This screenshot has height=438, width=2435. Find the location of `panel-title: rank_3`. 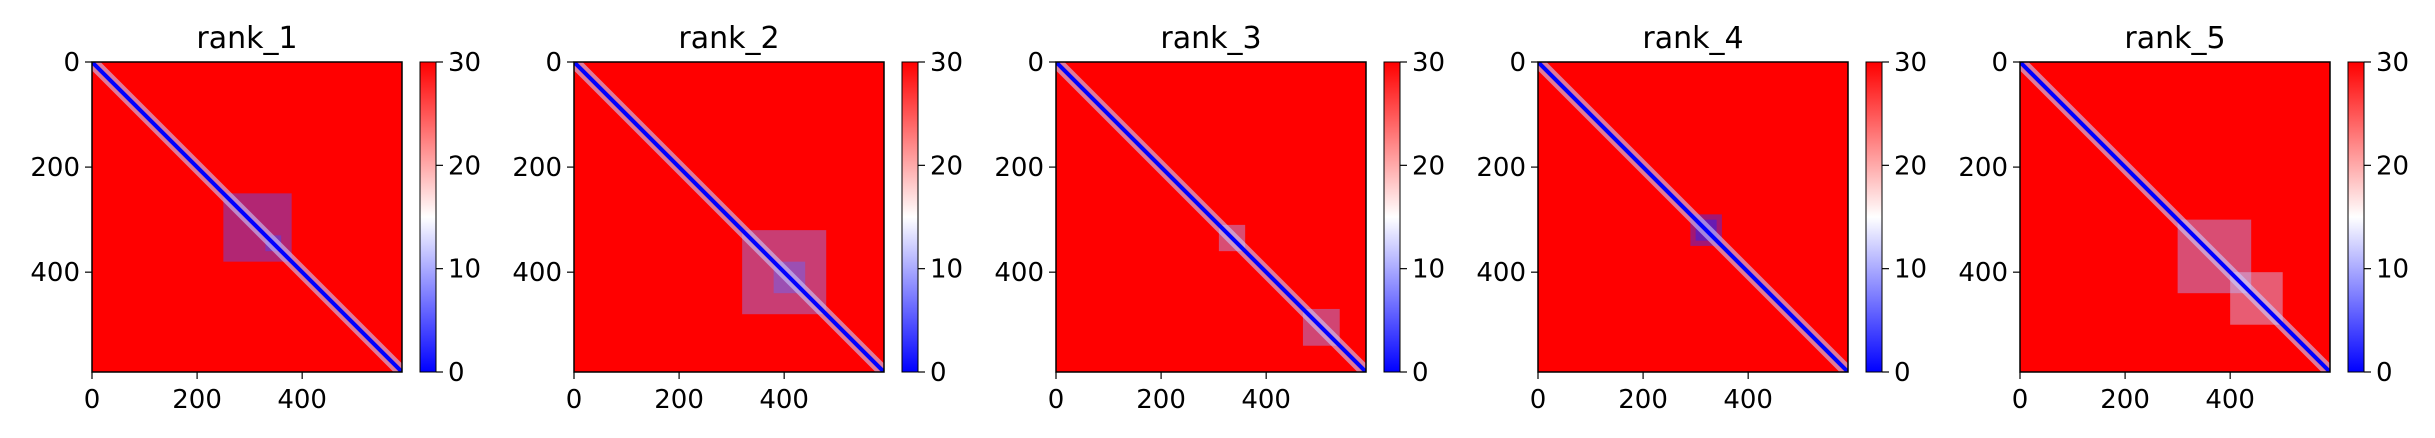

panel-title: rank_3 is located at coordinates (1210, 38).